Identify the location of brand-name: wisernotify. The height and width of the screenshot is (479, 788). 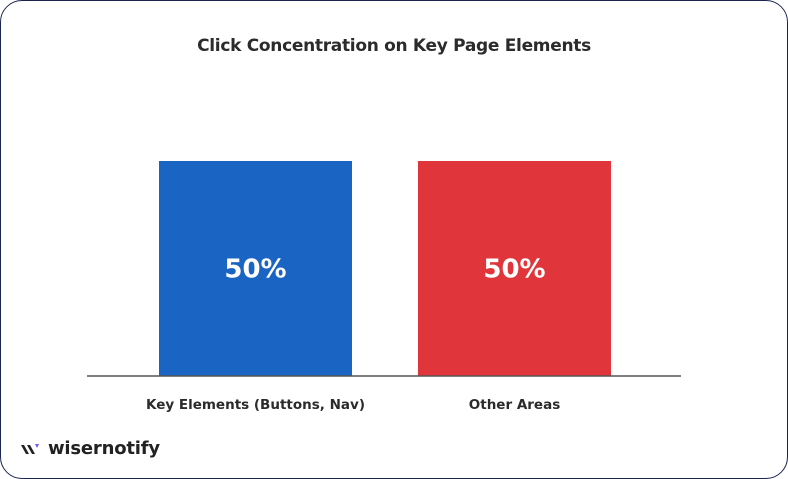
(104, 448).